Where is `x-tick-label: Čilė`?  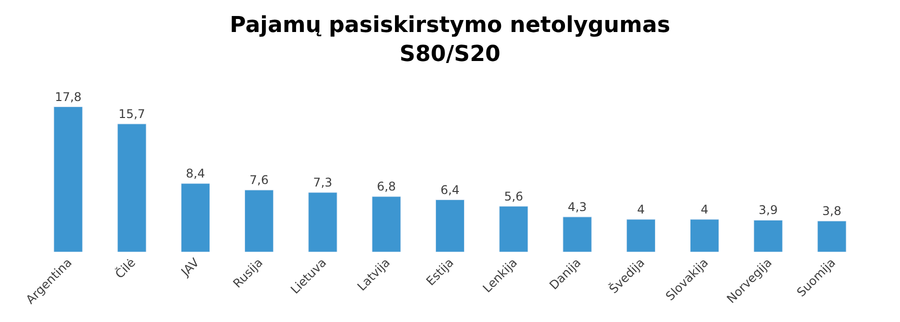
x-tick-label: Čilė is located at coordinates (125, 268).